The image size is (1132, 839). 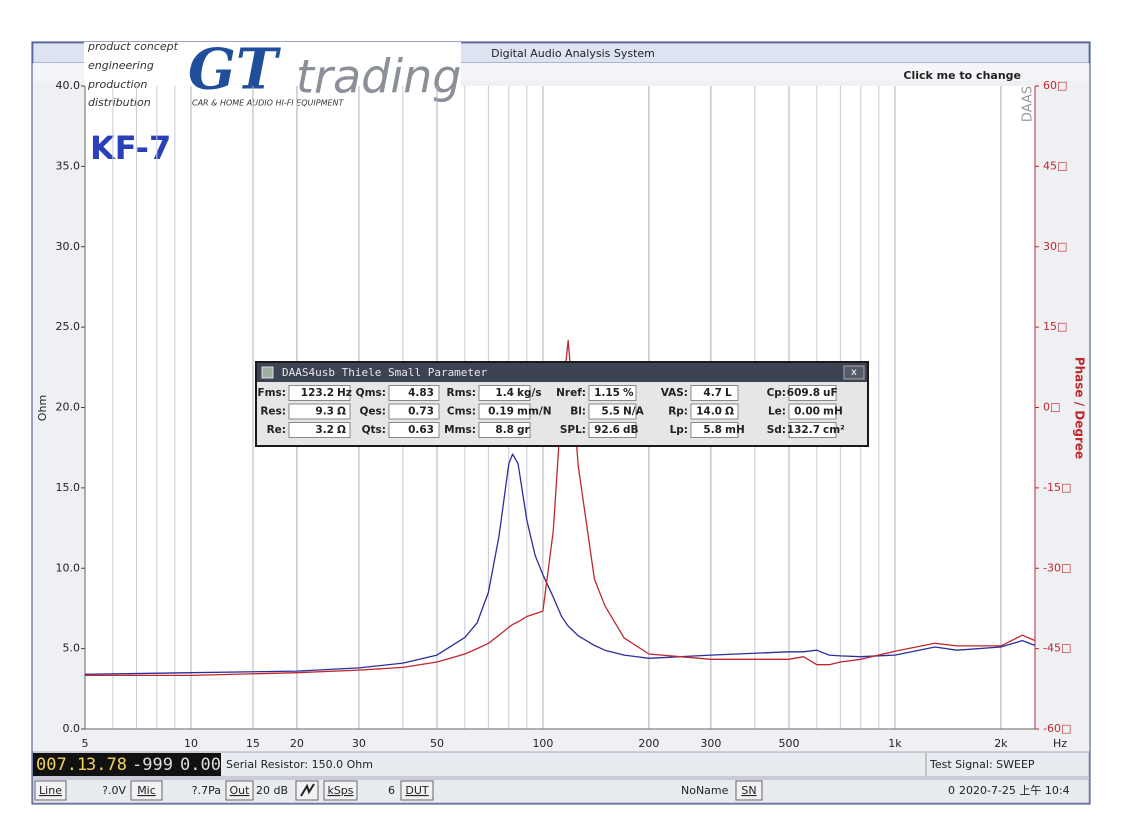 I want to click on display-panel, so click(x=127, y=764).